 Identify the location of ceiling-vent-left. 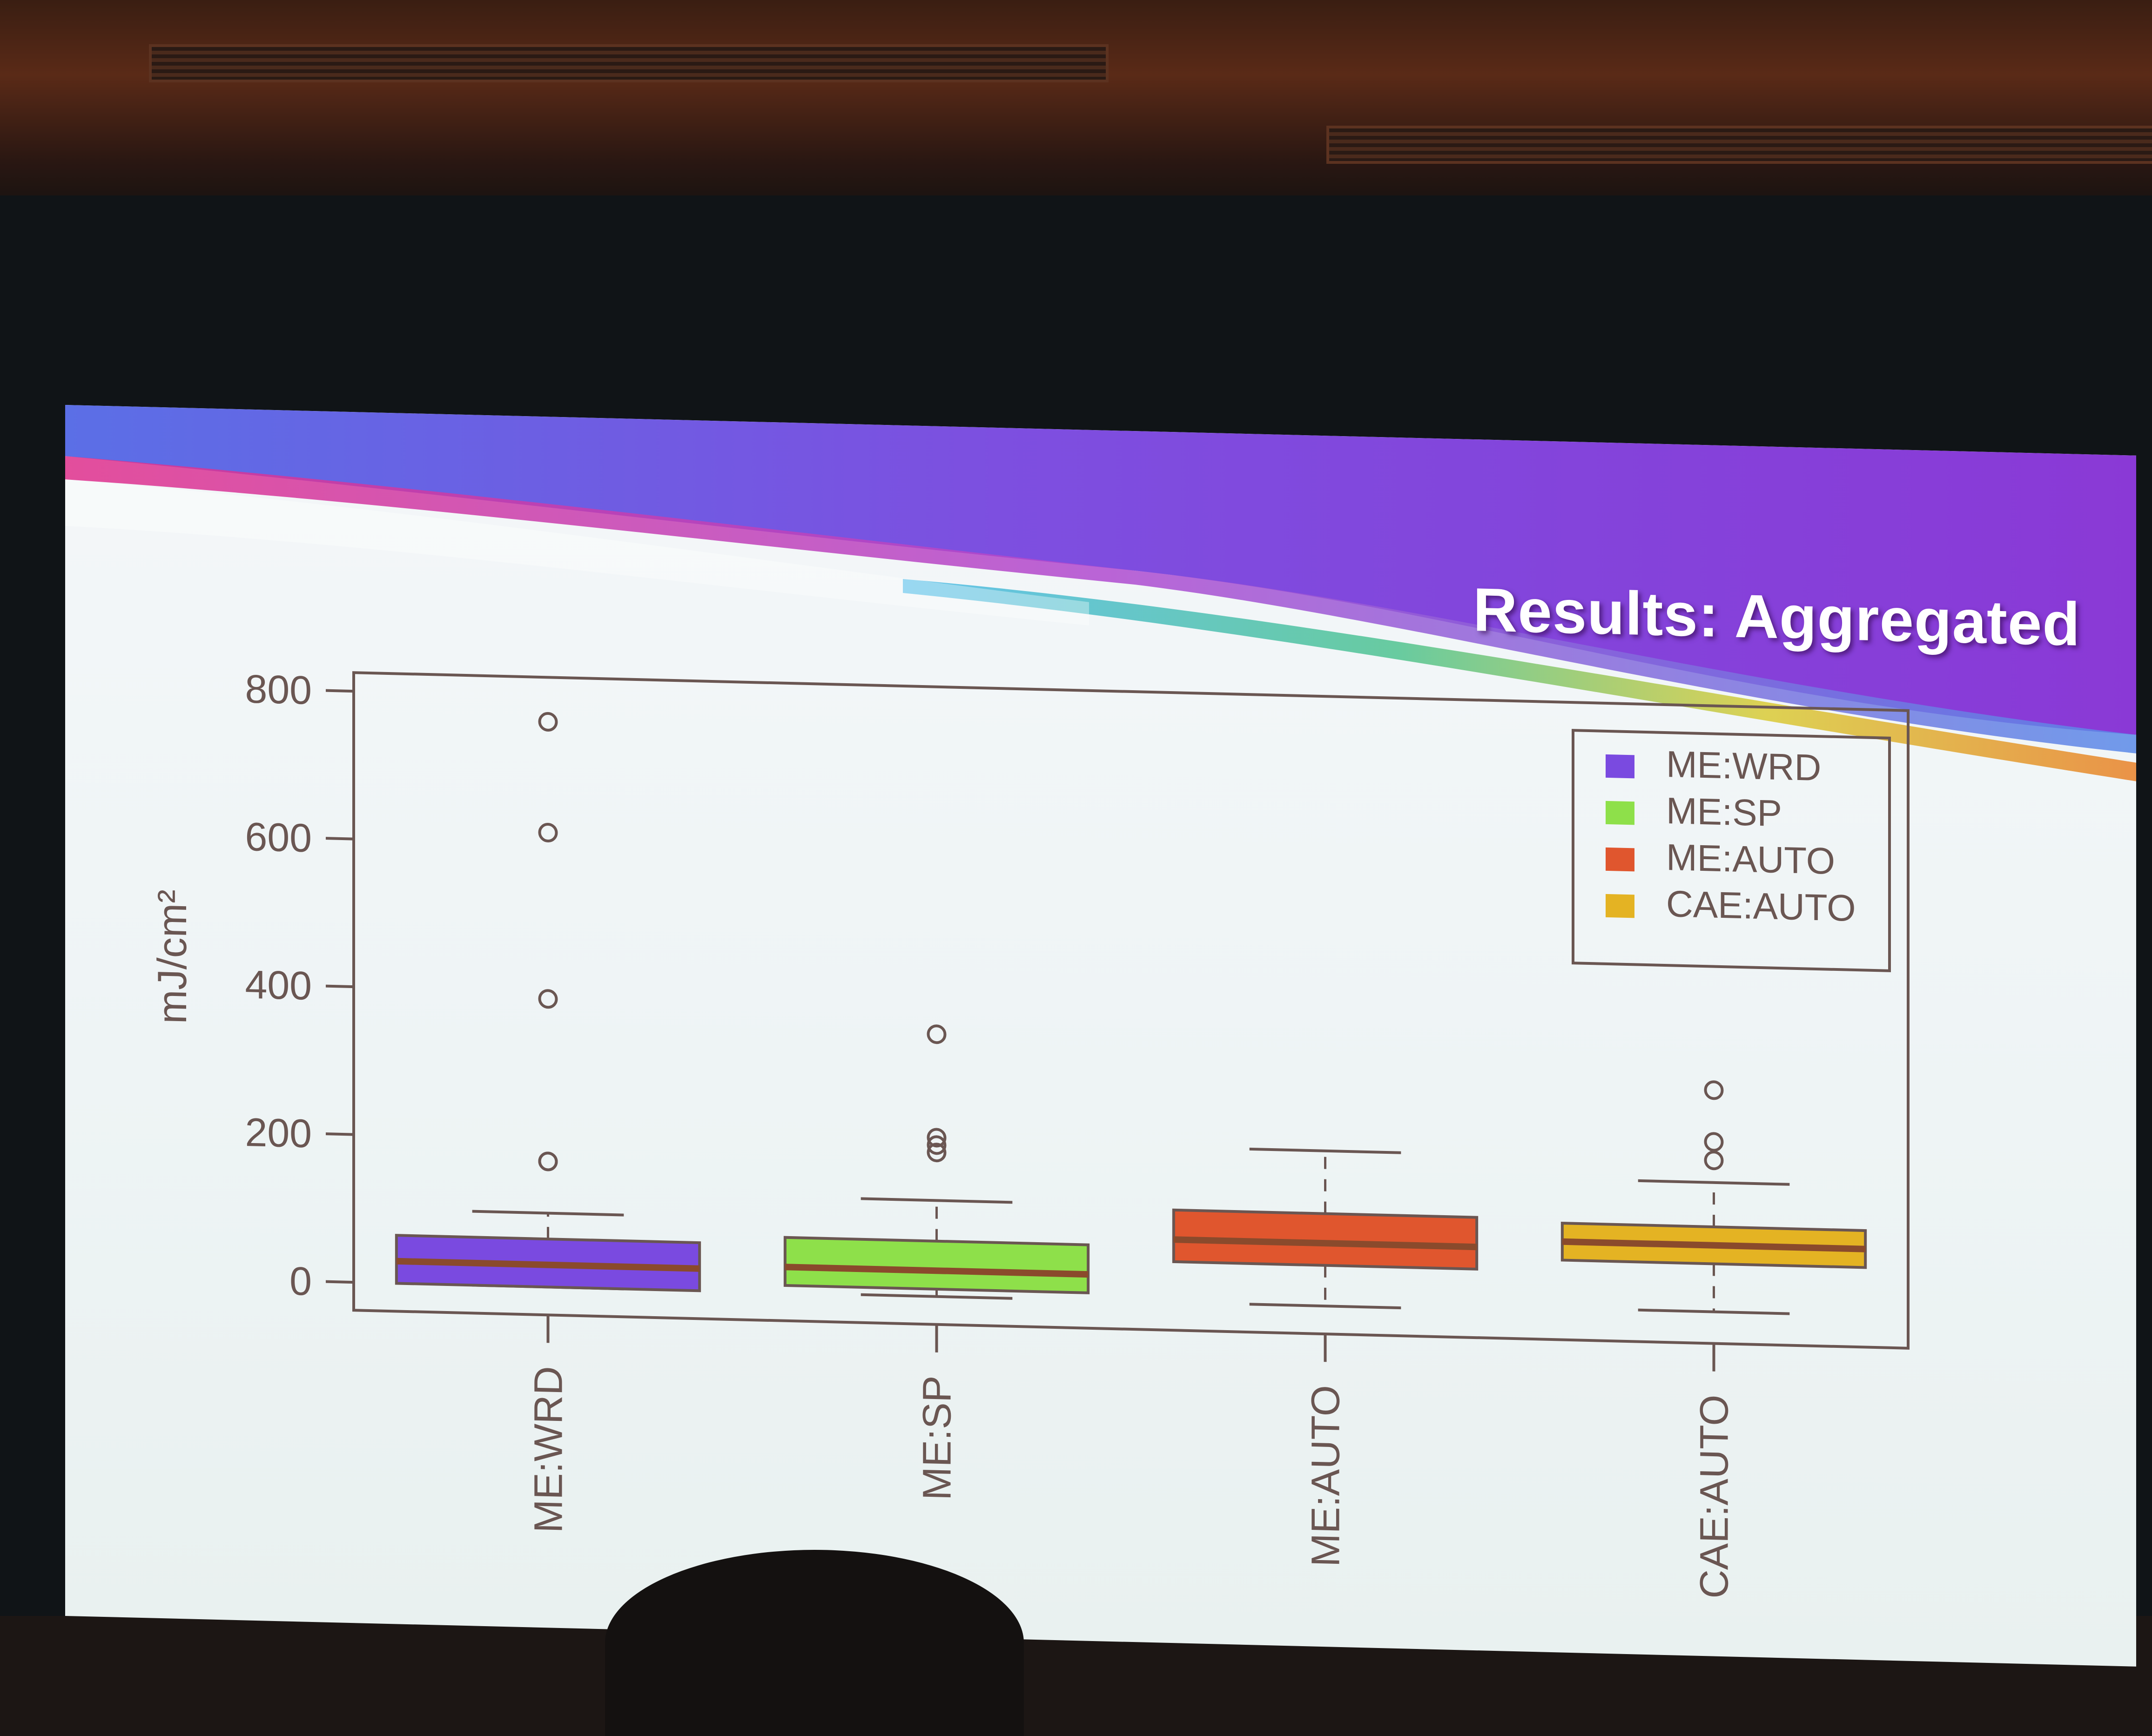
(629, 63).